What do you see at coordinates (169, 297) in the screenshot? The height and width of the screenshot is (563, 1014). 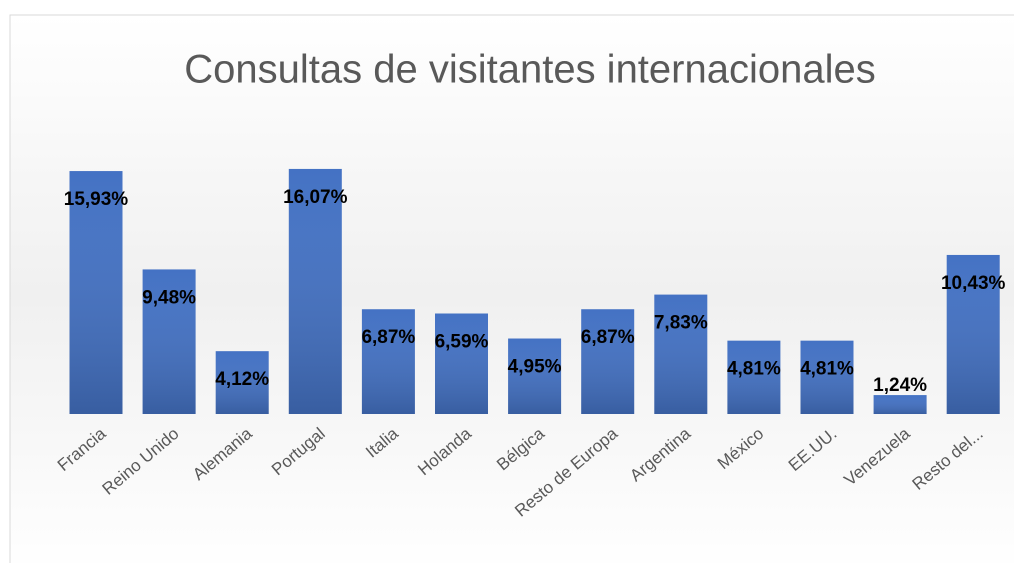 I see `value-label: 9,48%` at bounding box center [169, 297].